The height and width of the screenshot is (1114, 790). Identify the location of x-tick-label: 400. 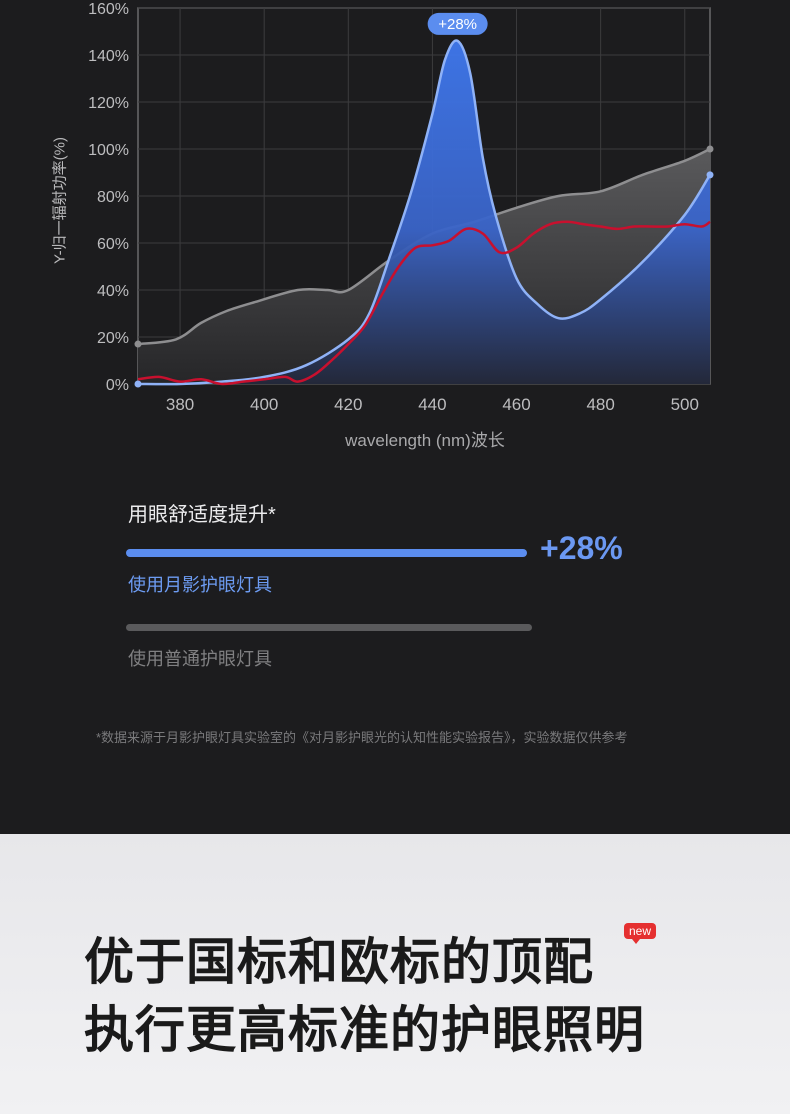
(264, 404).